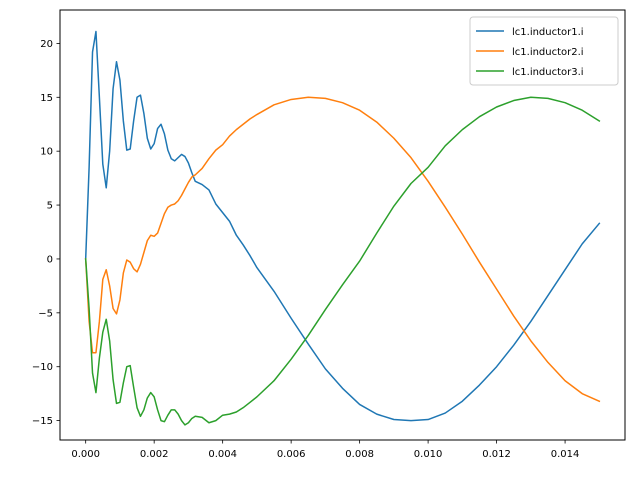 The width and height of the screenshot is (640, 480). What do you see at coordinates (548, 72) in the screenshot?
I see `legend-label-3: lc1.inductor3.i` at bounding box center [548, 72].